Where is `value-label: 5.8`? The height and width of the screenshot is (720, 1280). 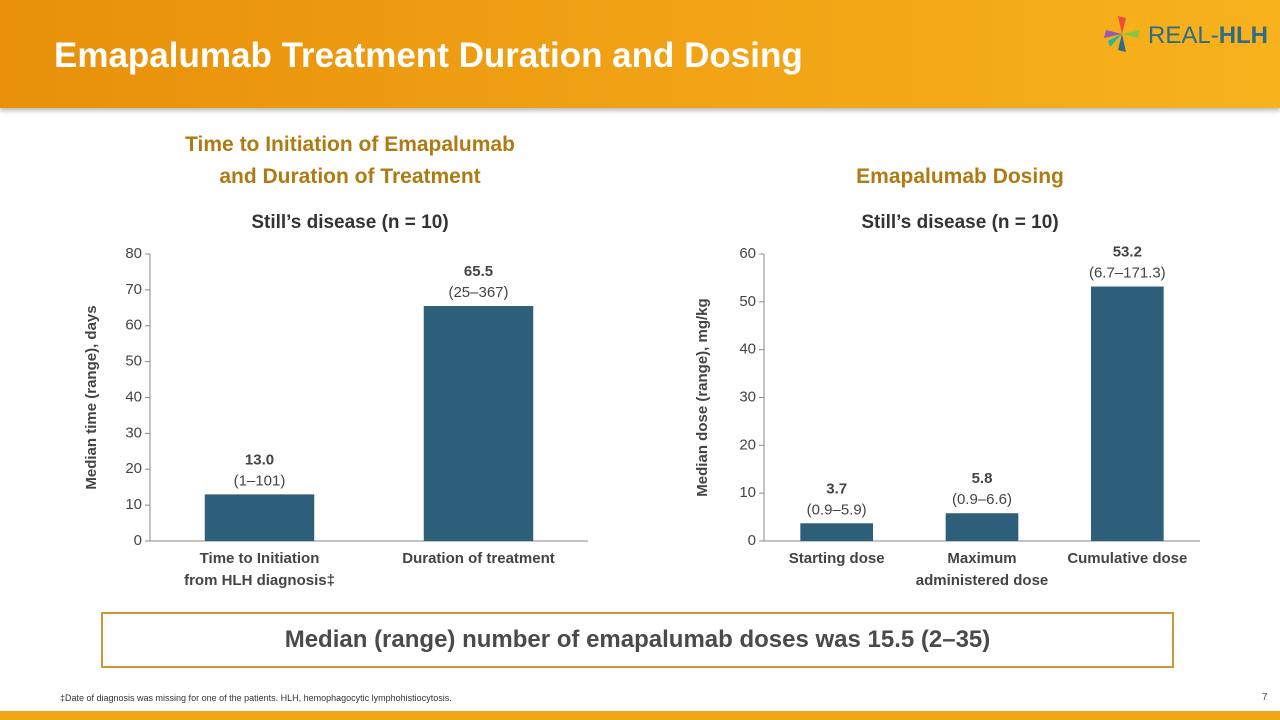
value-label: 5.8 is located at coordinates (982, 478).